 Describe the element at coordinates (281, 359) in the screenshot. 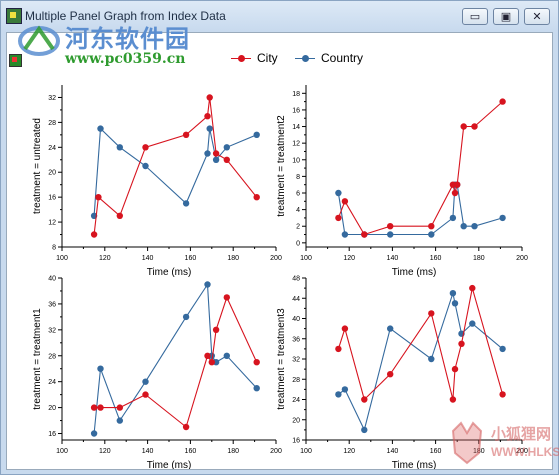

I see `y-axis-title: treatment = treatment3` at that location.